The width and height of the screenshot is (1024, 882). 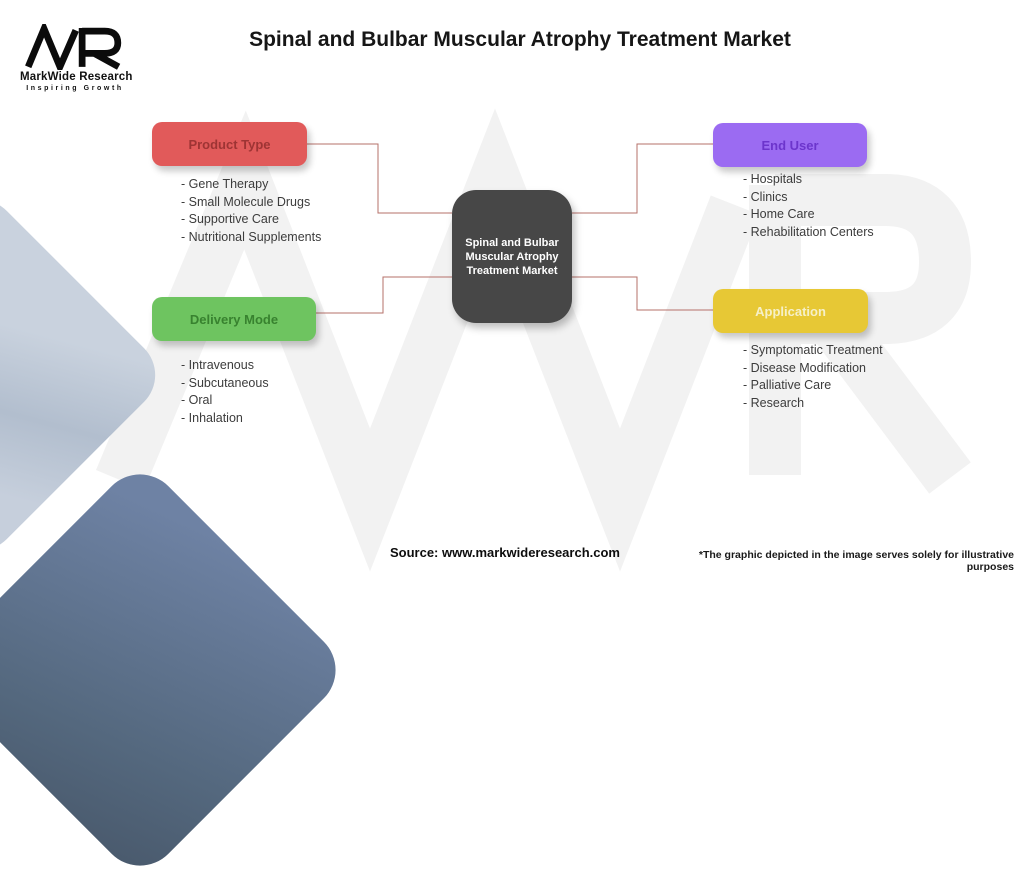 I want to click on list-item: Disease Modification, so click(x=813, y=369).